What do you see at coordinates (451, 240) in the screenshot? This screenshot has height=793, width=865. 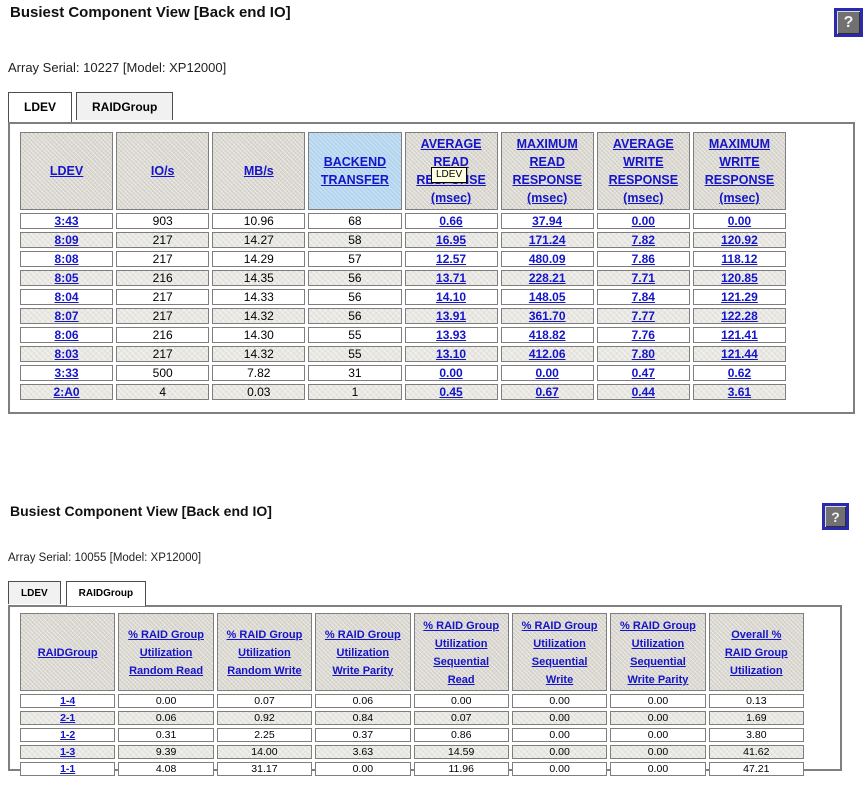 I see `cell-link: 16.95` at bounding box center [451, 240].